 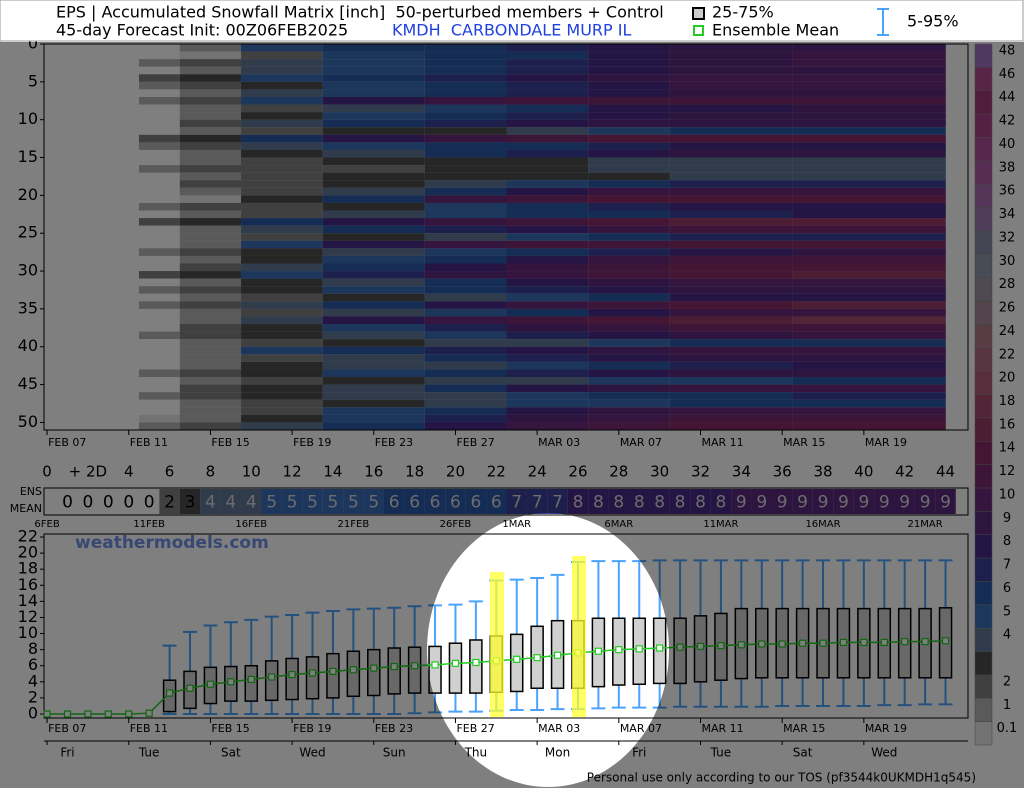 I want to click on legend-label: 25-75%, so click(x=743, y=12).